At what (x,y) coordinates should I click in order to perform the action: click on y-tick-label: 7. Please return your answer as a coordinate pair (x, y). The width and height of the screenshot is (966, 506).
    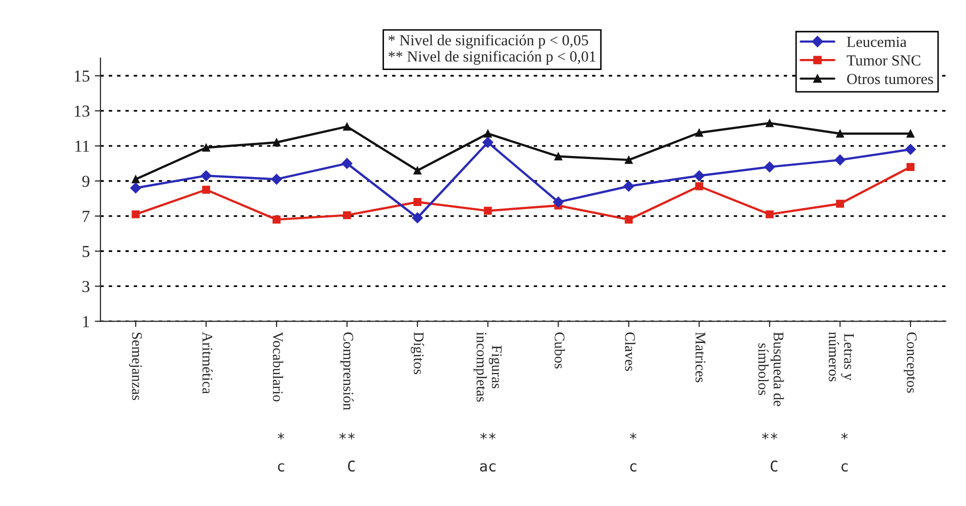
    Looking at the image, I should click on (86, 216).